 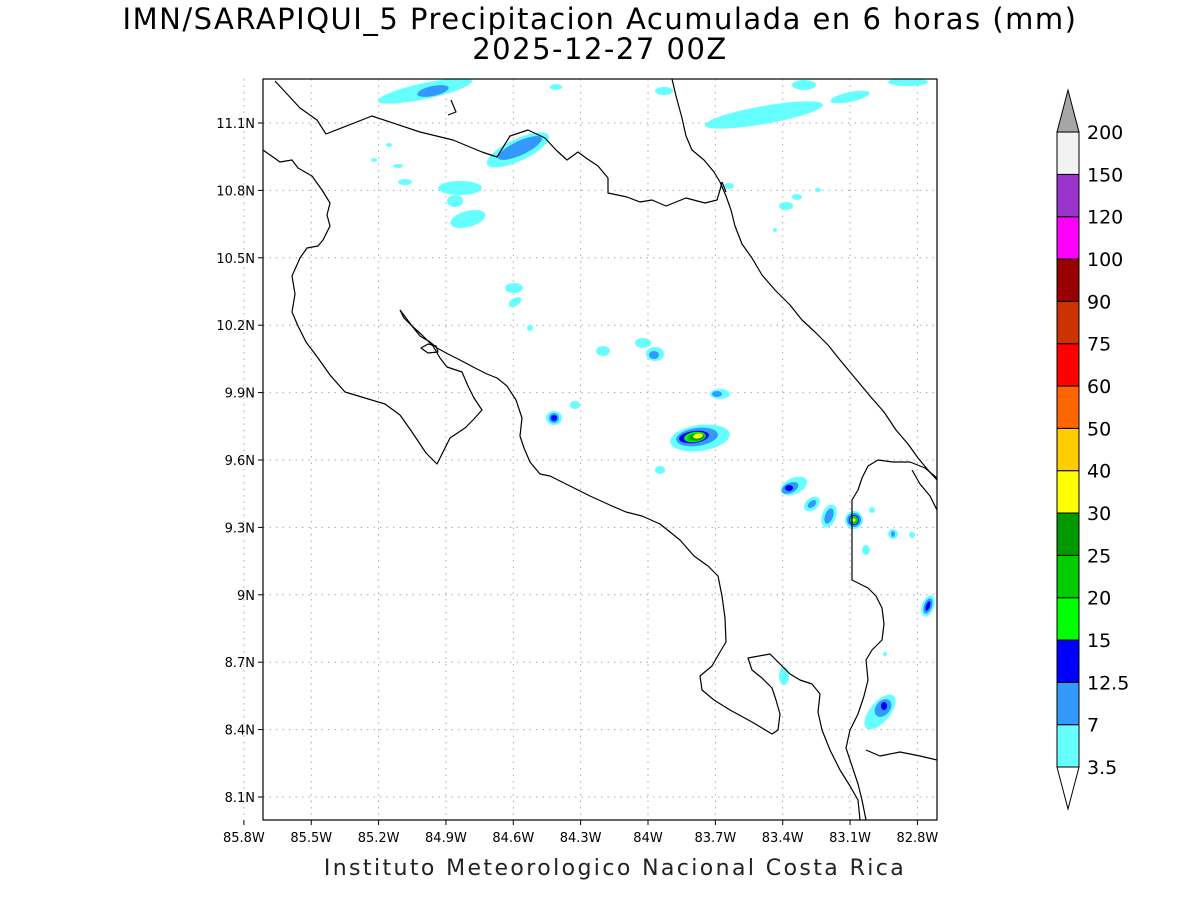 What do you see at coordinates (240, 798) in the screenshot?
I see `lat-tick-label: 8.1N` at bounding box center [240, 798].